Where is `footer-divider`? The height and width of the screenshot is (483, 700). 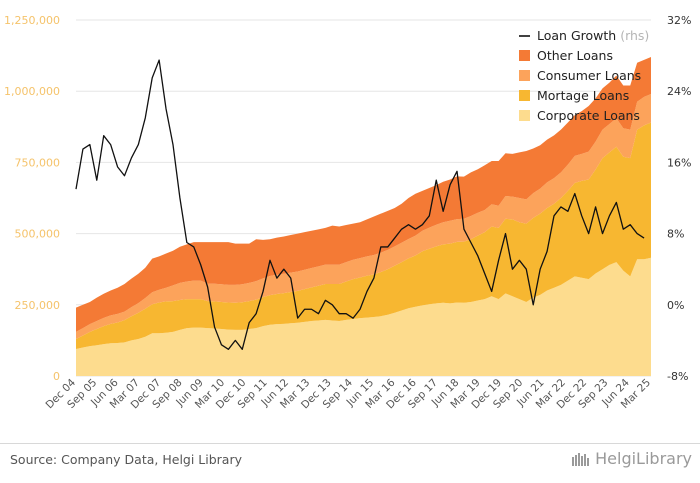
footer-divider is located at coordinates (350, 443).